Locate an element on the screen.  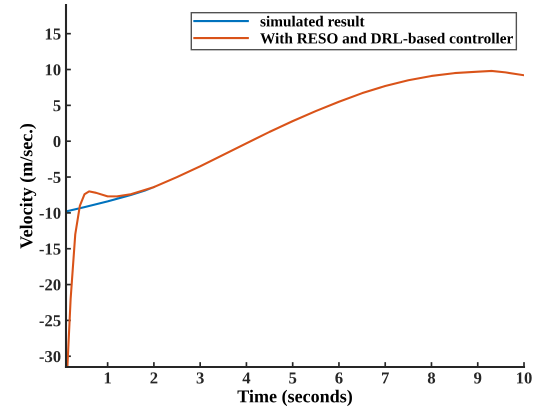
x-tick-label: 3 is located at coordinates (200, 378).